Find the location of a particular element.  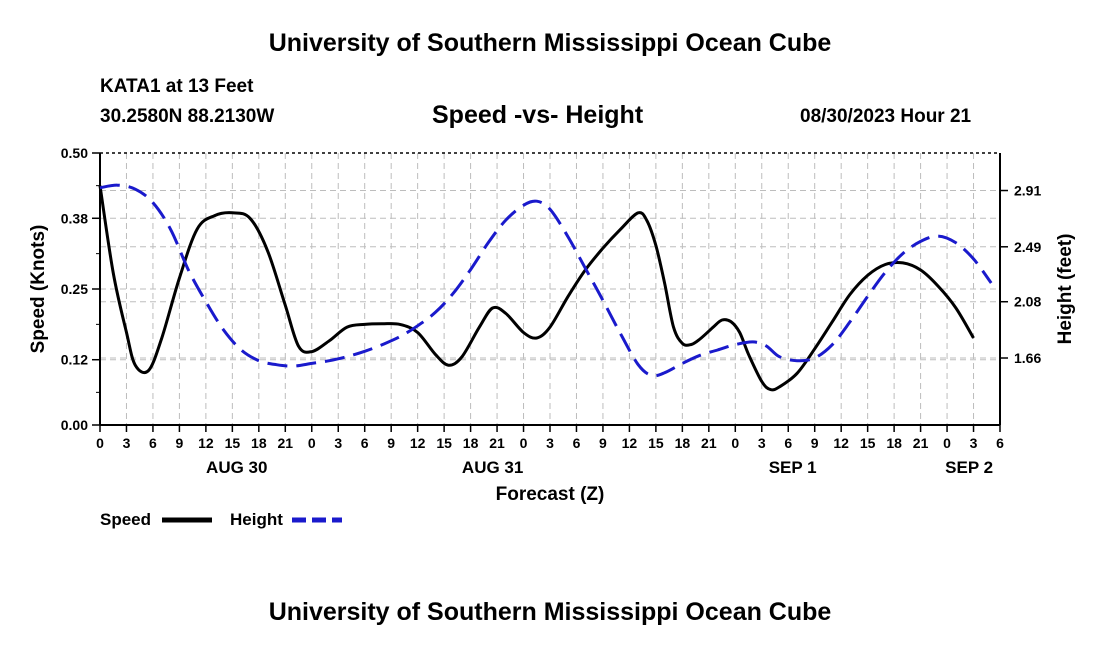

y-axis-left-title: Speed (Knots) is located at coordinates (38, 289).